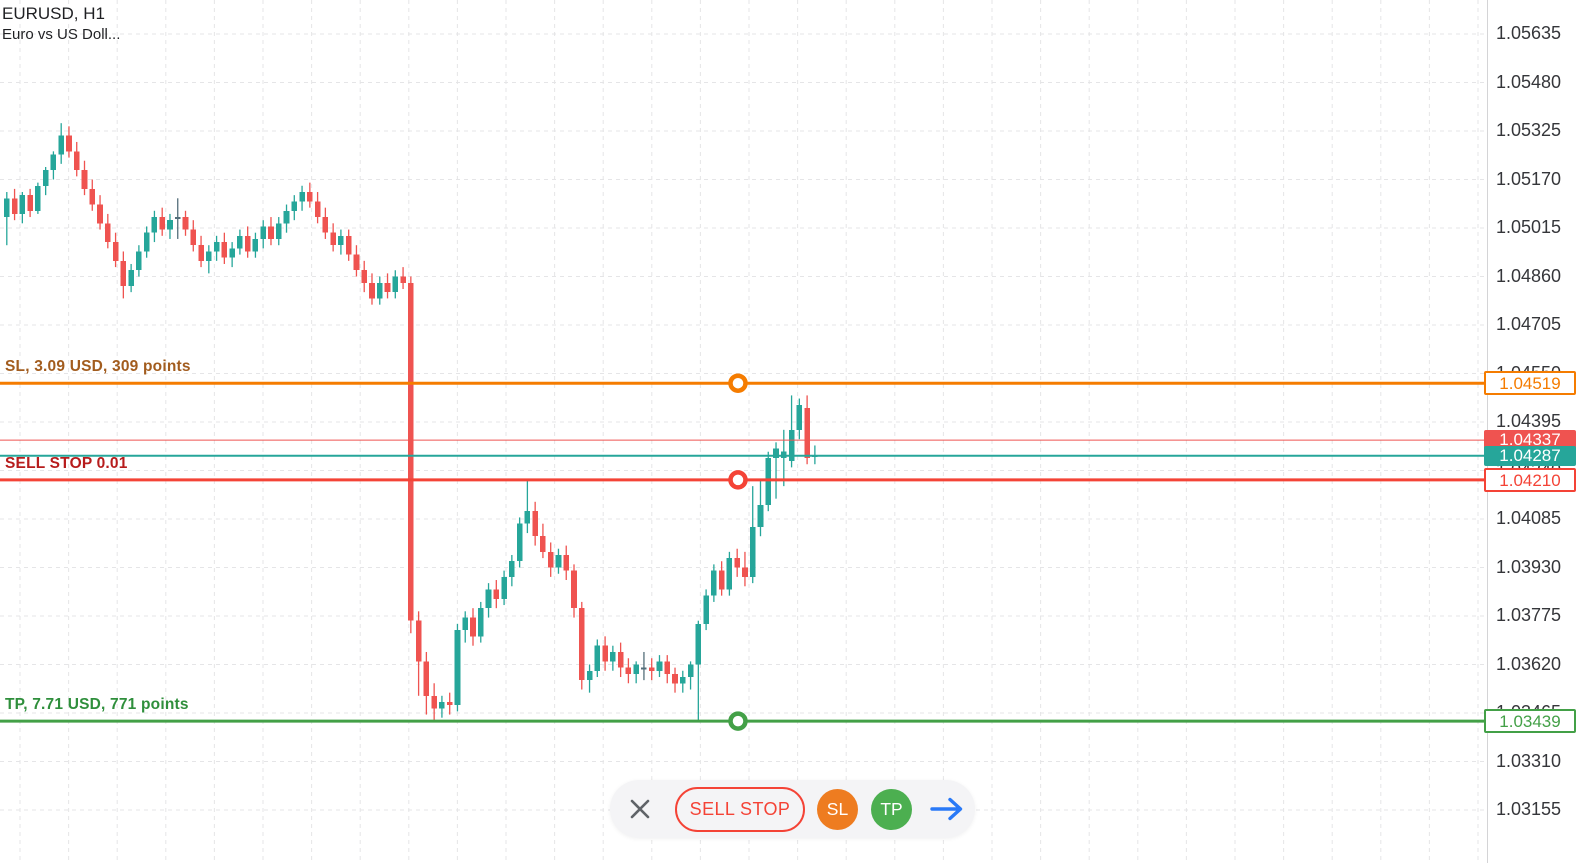  What do you see at coordinates (738, 480) in the screenshot?
I see `entry-line-handle` at bounding box center [738, 480].